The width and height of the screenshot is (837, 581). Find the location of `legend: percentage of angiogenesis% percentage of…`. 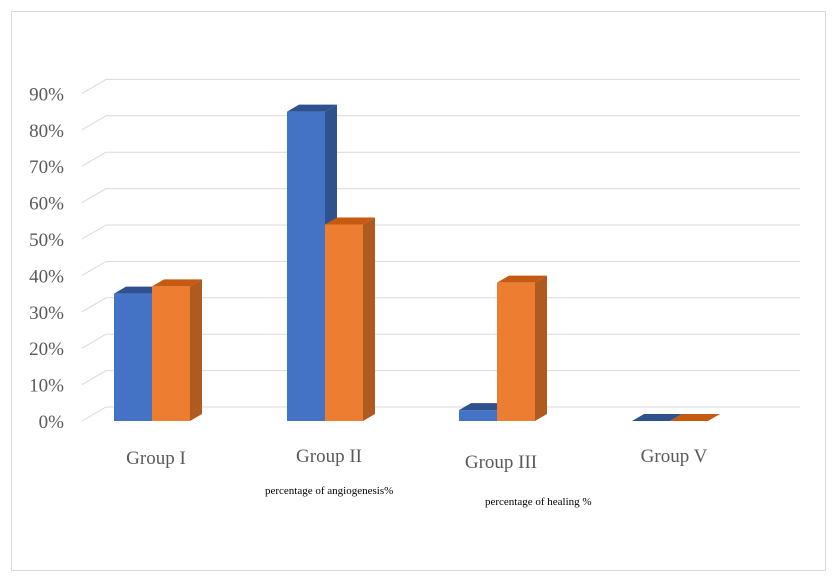

legend: percentage of angiogenesis% percentage of… is located at coordinates (428, 496).